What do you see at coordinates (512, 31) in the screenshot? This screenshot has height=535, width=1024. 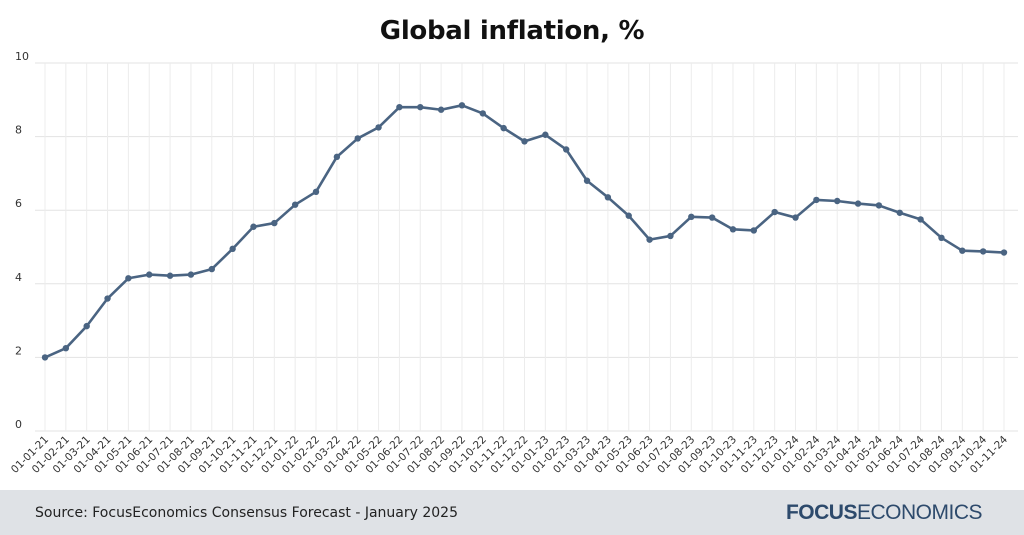 I see `chart-title: Global inflation, %` at bounding box center [512, 31].